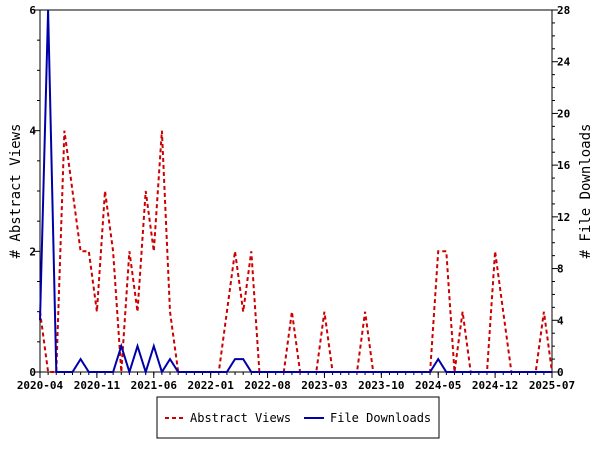  Describe the element at coordinates (32, 10) in the screenshot. I see `y-left-tick-label: 6` at that location.